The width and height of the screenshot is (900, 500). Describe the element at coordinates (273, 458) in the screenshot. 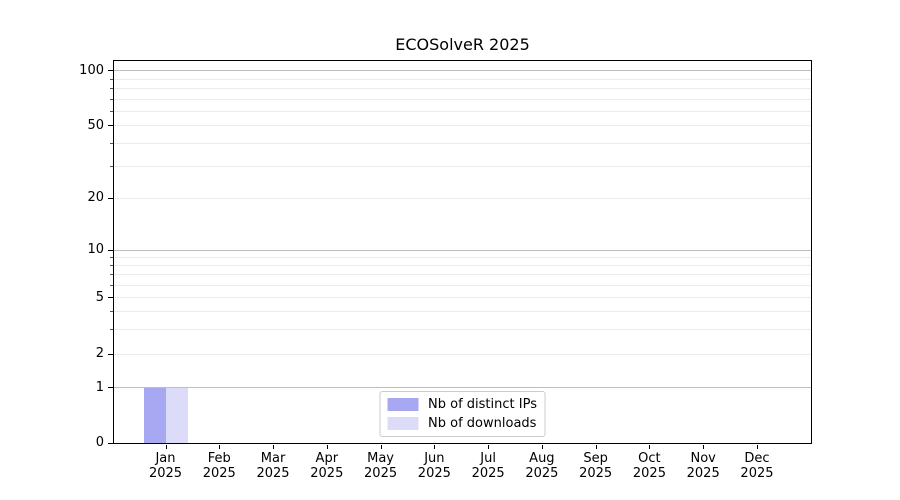

I see `x-tick-month: Mar` at that location.